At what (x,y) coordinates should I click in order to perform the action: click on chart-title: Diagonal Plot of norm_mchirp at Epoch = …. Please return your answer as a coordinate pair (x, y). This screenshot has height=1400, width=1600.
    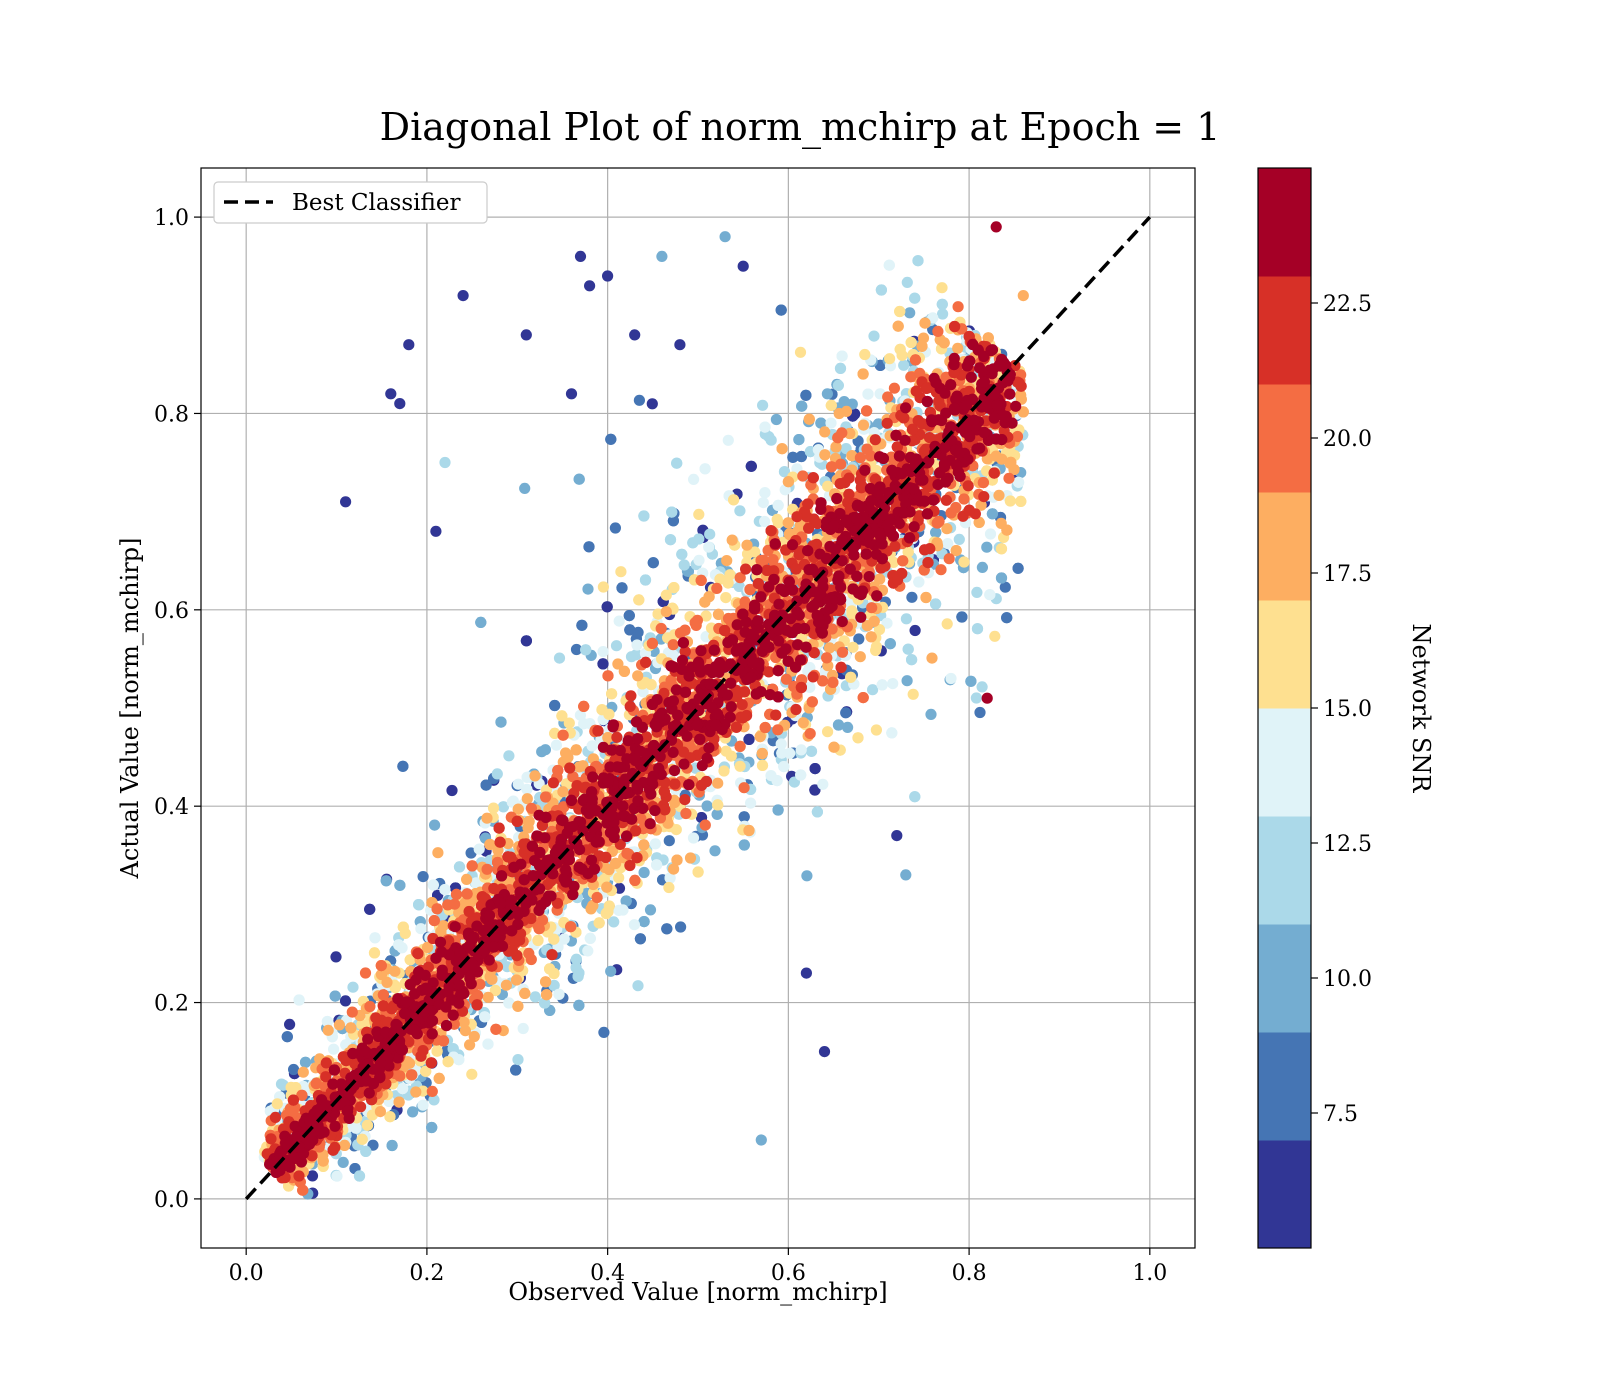
    Looking at the image, I should click on (800, 127).